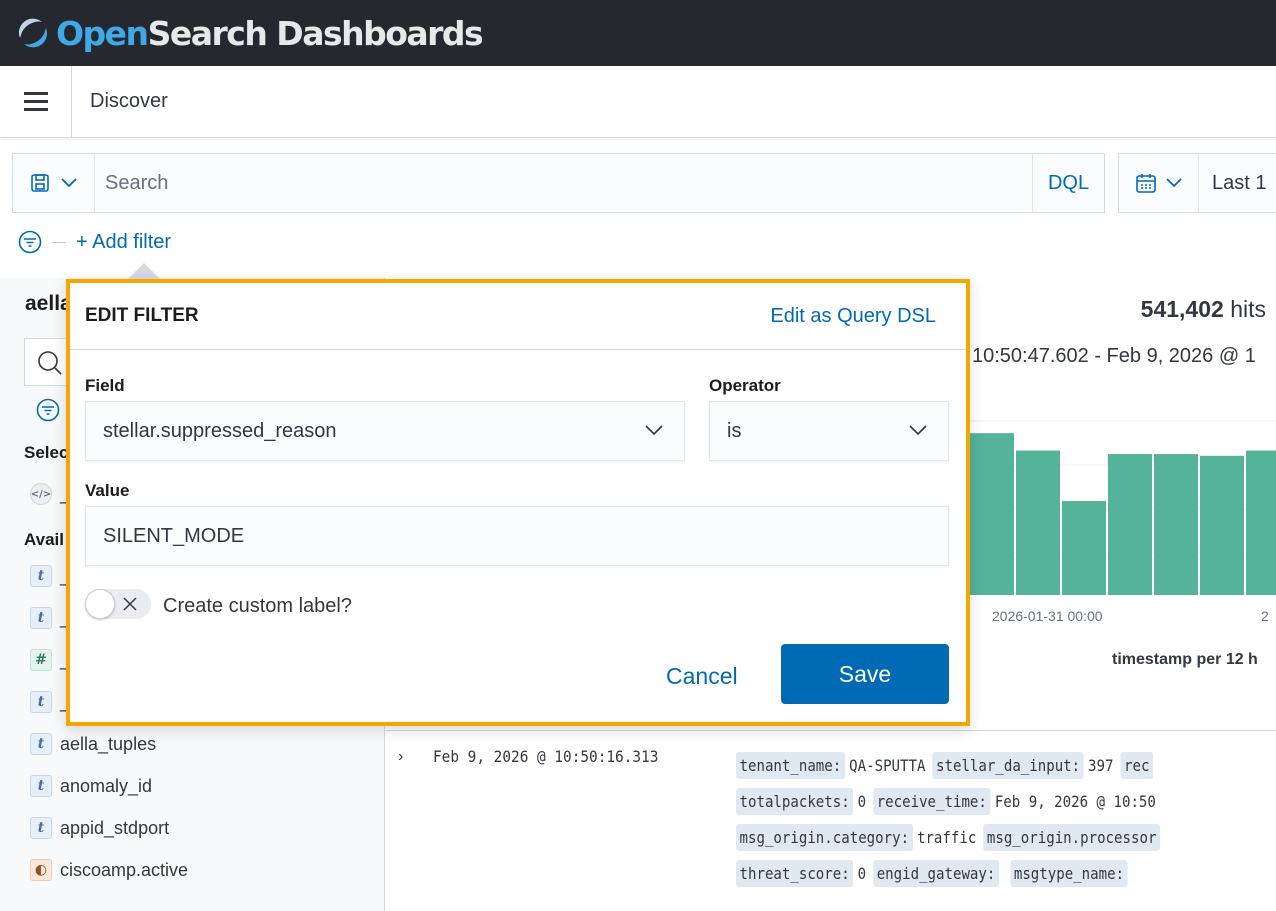 Image resolution: width=1276 pixels, height=911 pixels. I want to click on logo-text-2: Search Dashboards, so click(315, 33).